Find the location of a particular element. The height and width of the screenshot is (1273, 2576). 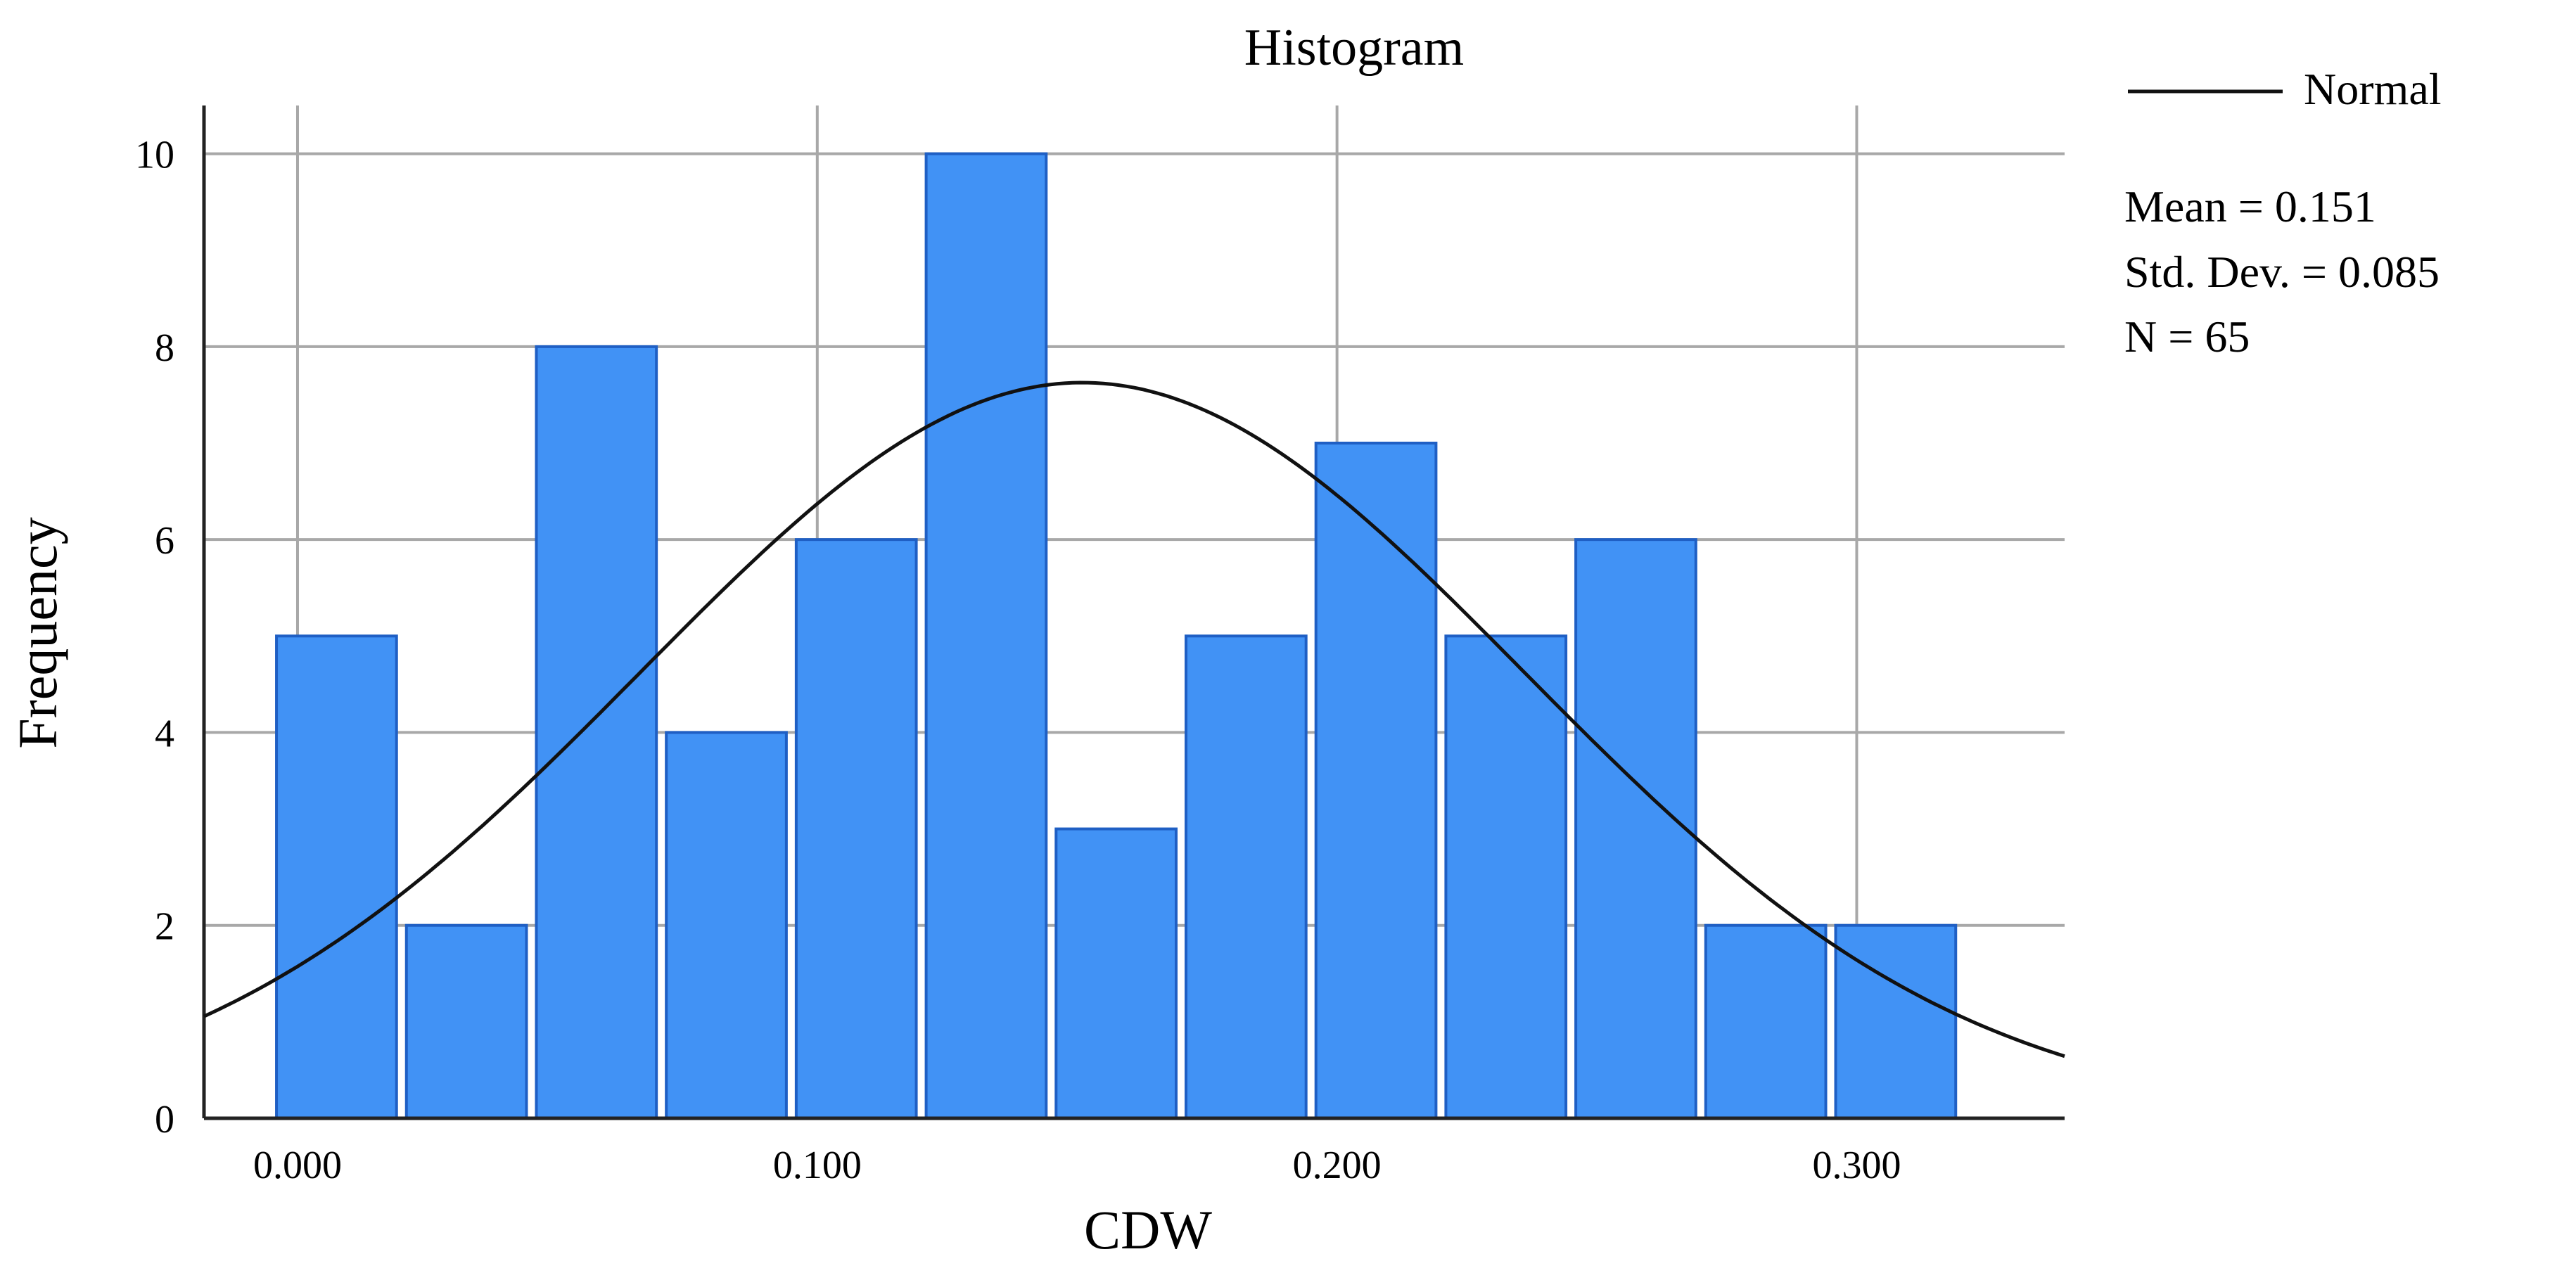

chart-title: Histogram is located at coordinates (1354, 48).